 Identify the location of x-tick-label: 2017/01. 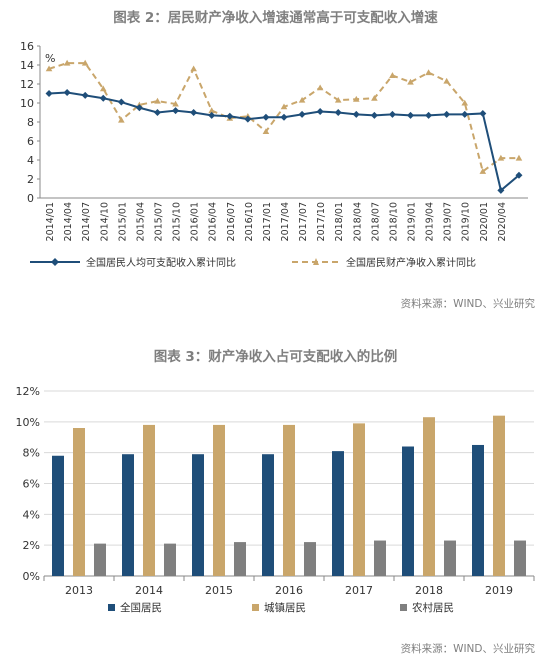
(267, 221).